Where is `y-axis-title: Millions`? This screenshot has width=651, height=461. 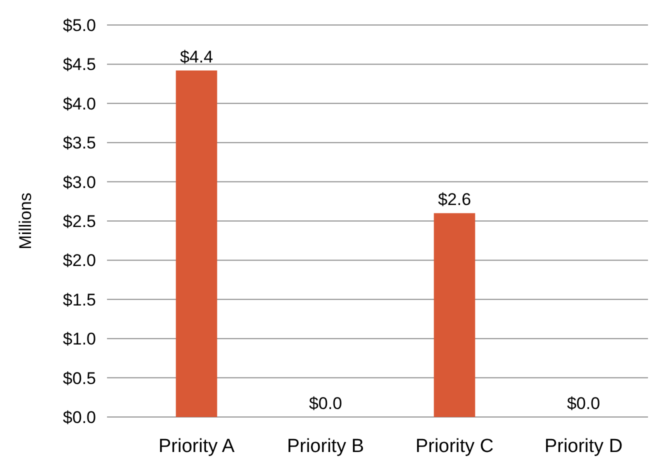 y-axis-title: Millions is located at coordinates (25, 221).